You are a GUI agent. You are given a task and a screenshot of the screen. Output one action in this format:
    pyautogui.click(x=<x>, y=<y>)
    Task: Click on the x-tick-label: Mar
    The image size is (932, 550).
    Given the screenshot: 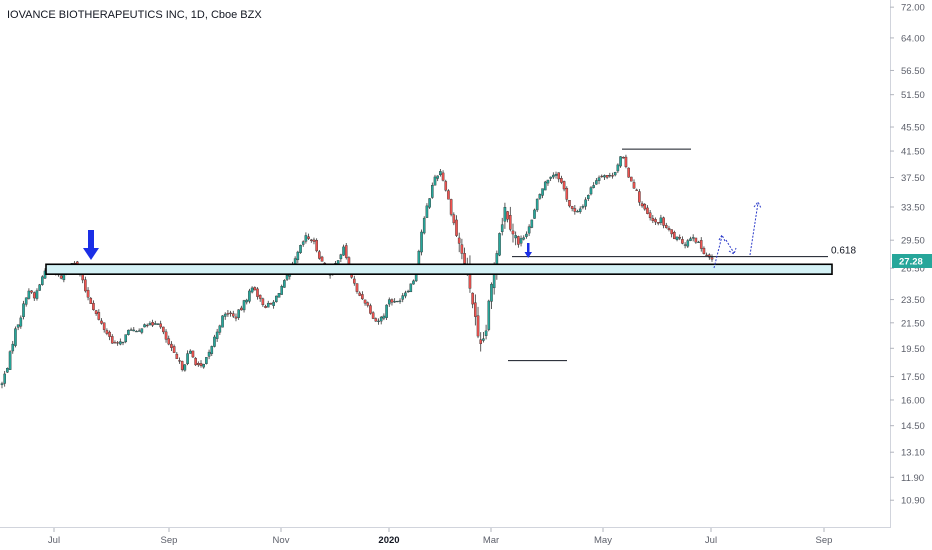 What is the action you would take?
    pyautogui.click(x=491, y=540)
    